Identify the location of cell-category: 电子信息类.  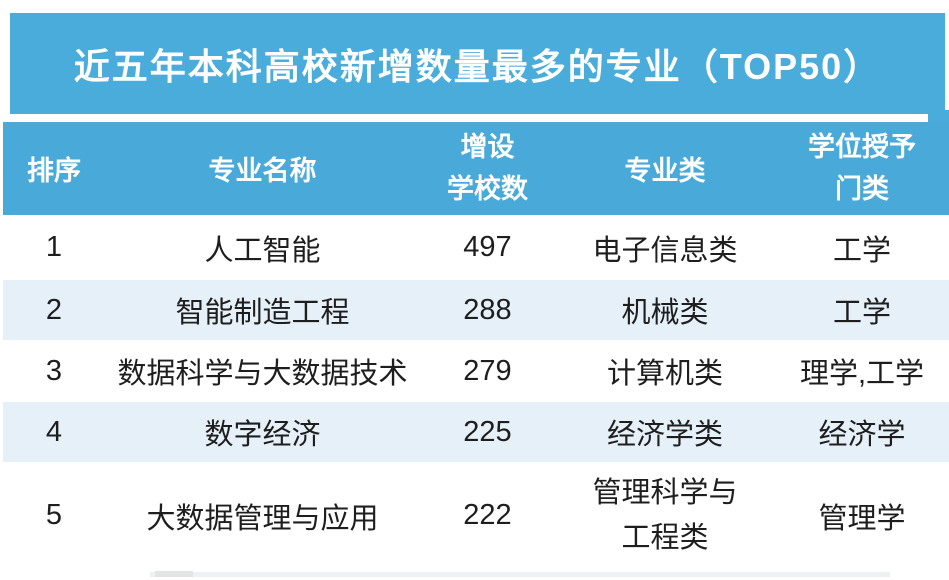
(665, 250).